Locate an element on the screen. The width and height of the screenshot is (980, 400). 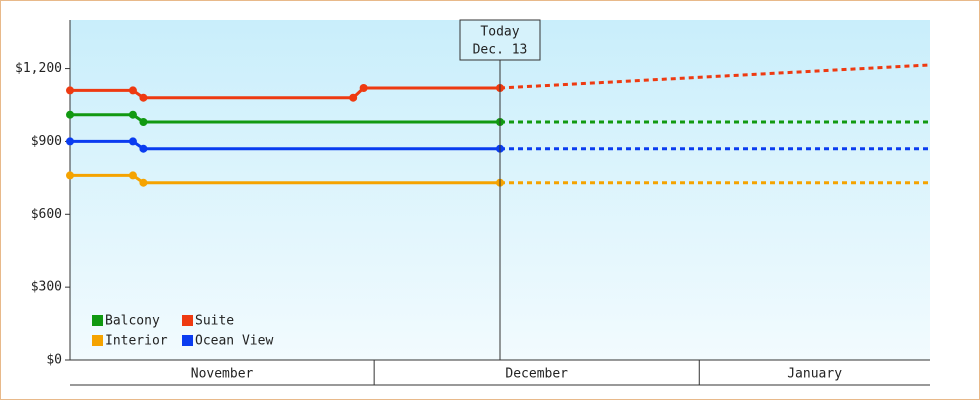
y-tick-label: $1,200 is located at coordinates (38, 68).